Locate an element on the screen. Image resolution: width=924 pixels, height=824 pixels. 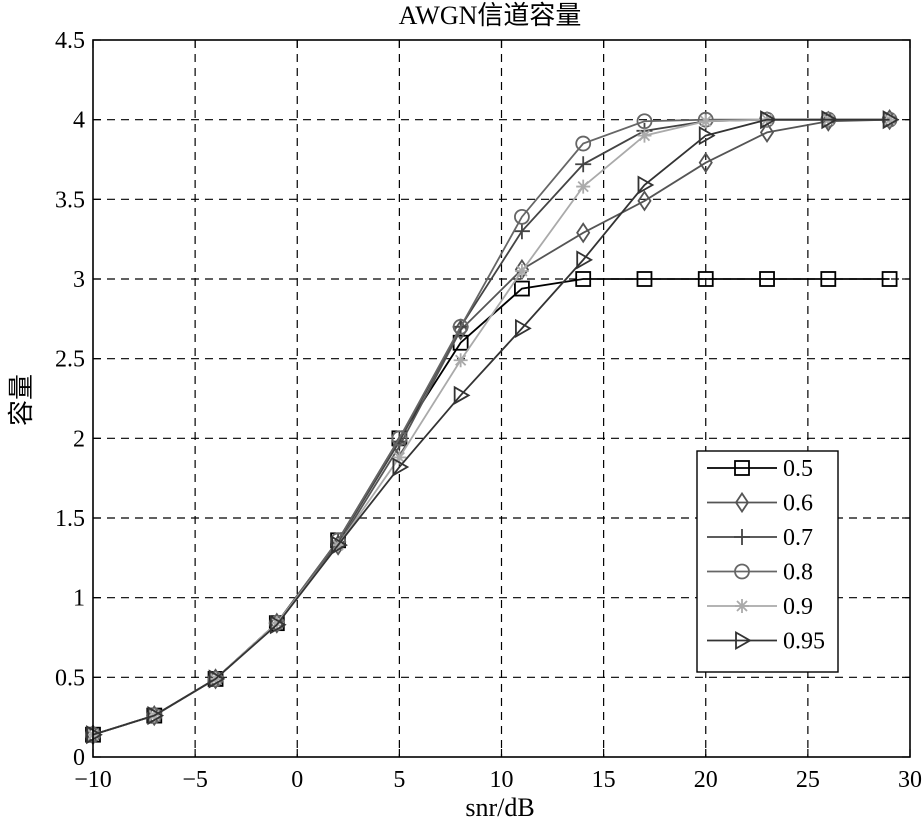
legend: 0.5 0.6 0.7 0.8 0.9 0.95 is located at coordinates (767, 561).